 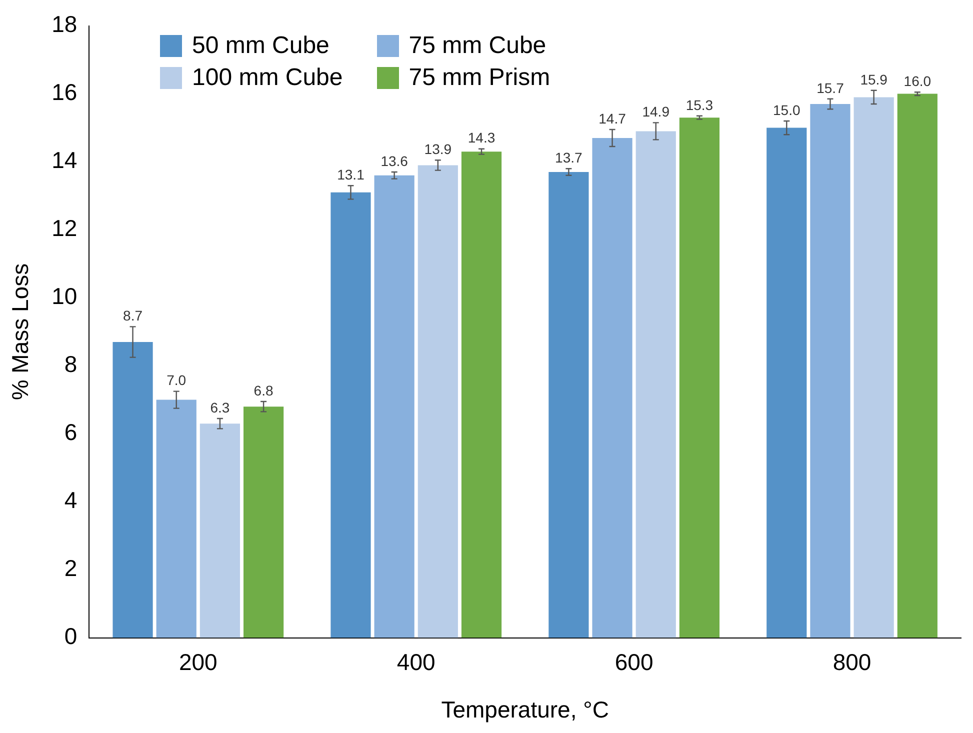 I want to click on data-label: 13.9, so click(x=438, y=148).